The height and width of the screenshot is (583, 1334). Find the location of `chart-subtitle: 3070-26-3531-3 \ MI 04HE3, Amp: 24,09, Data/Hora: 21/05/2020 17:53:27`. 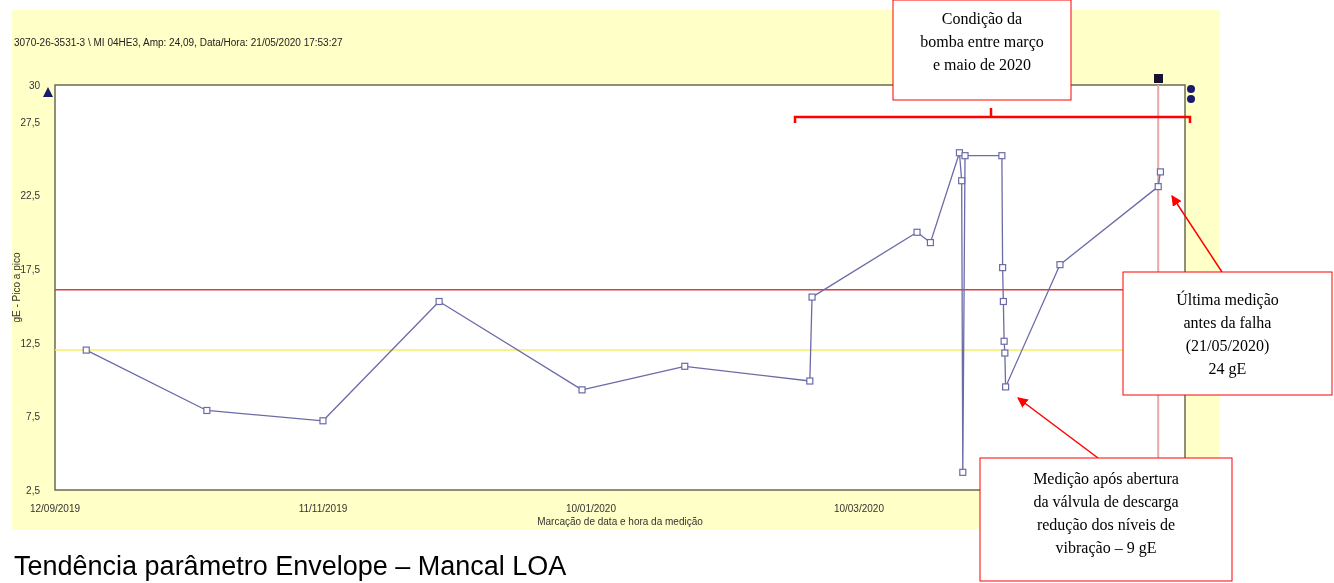

chart-subtitle: 3070-26-3531-3 \ MI 04HE3, Amp: 24,09, Data/Hora: 21/05/2020 17:53:27 is located at coordinates (178, 42).